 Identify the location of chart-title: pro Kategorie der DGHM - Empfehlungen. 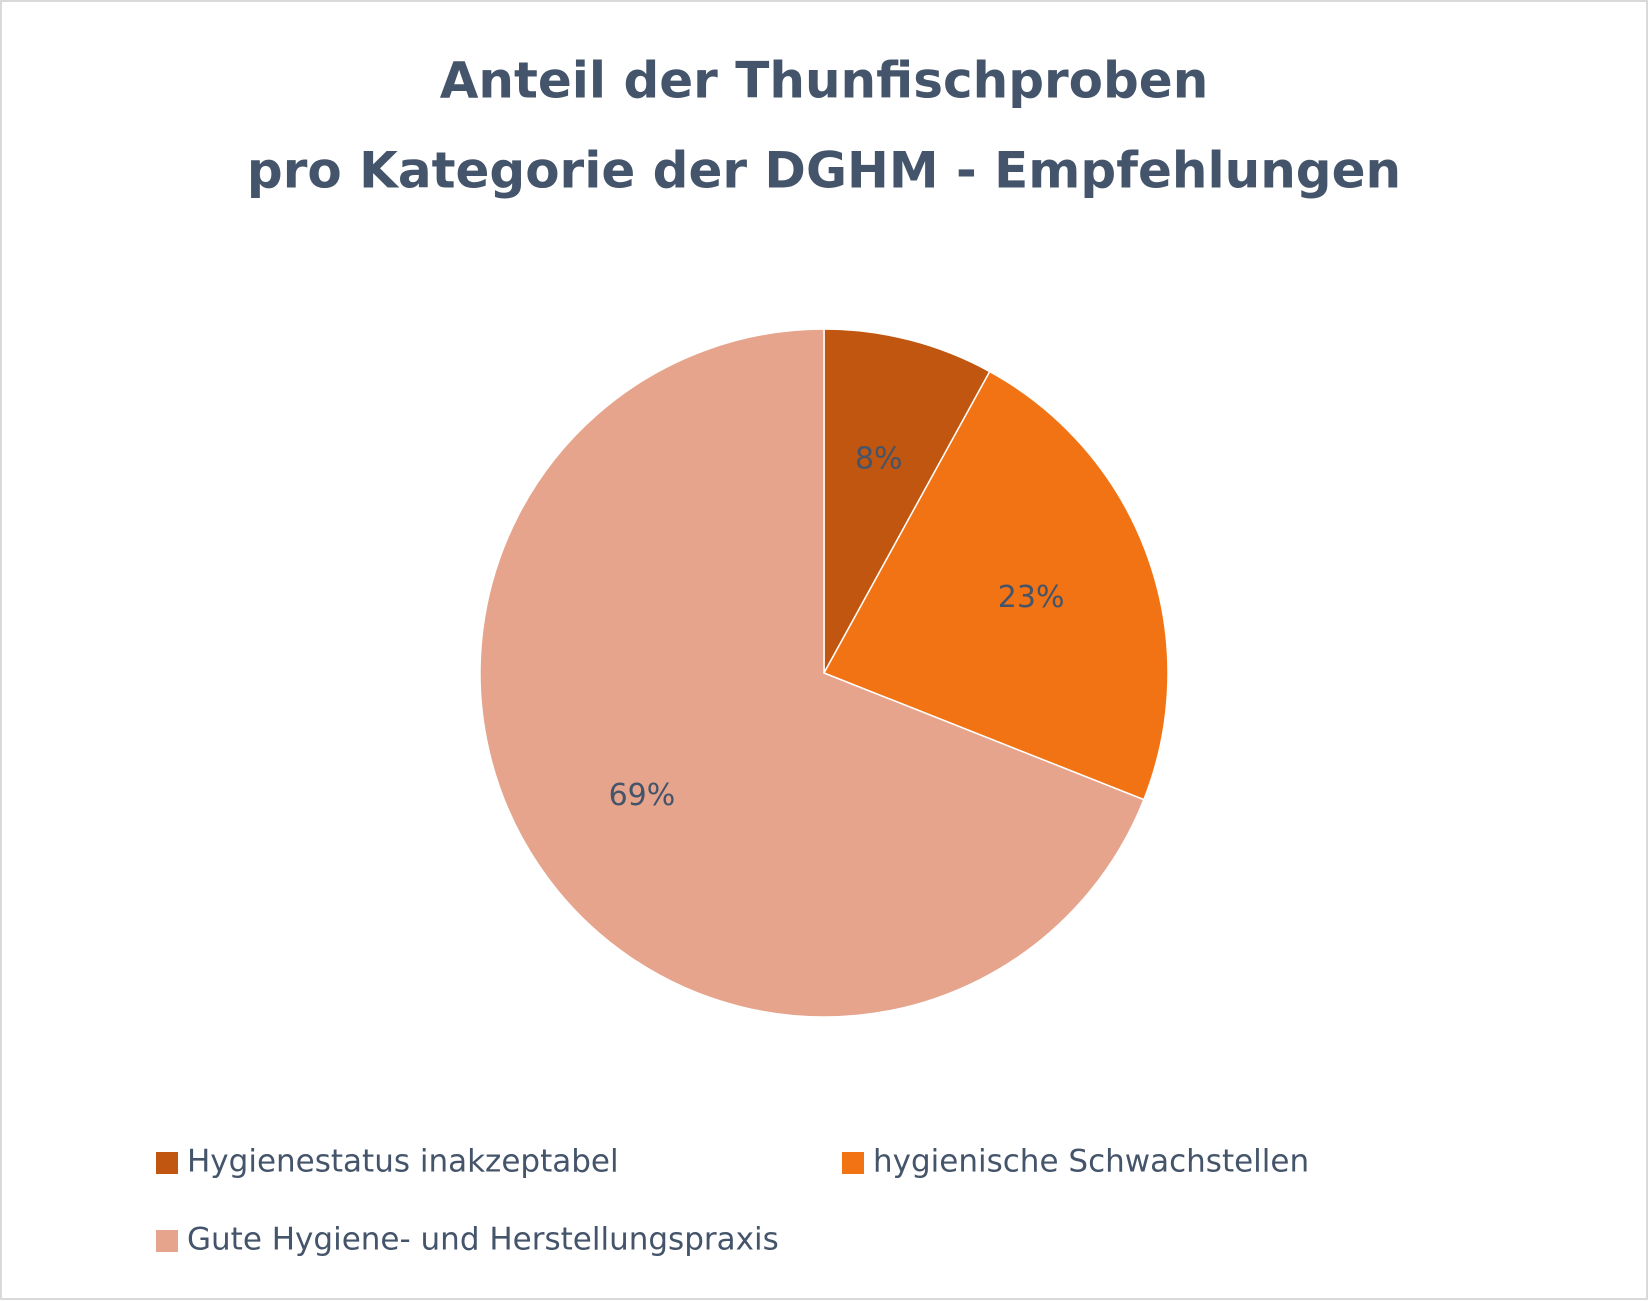
(824, 171).